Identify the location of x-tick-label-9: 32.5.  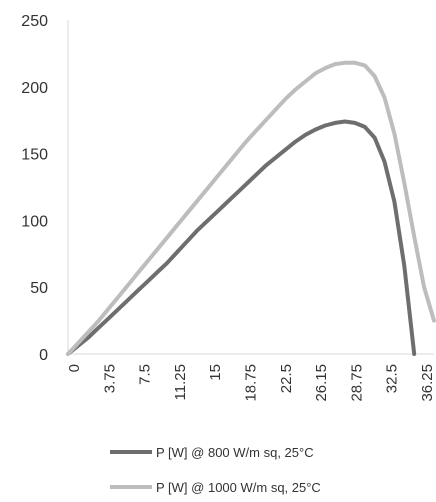
(392, 378).